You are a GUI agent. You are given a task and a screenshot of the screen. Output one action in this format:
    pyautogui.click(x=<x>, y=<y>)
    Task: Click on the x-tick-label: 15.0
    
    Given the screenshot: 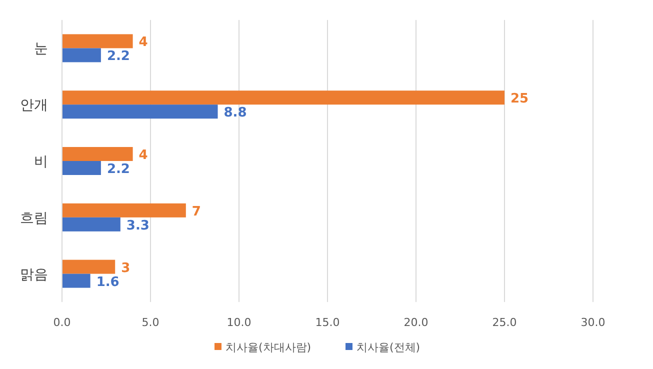 What is the action you would take?
    pyautogui.click(x=327, y=322)
    